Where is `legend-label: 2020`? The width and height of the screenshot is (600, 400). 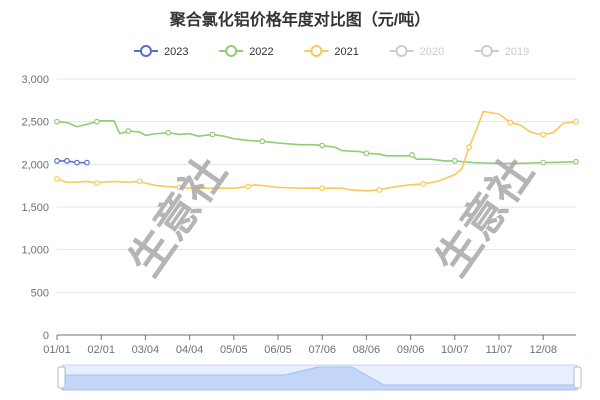 legend-label: 2020 is located at coordinates (432, 52).